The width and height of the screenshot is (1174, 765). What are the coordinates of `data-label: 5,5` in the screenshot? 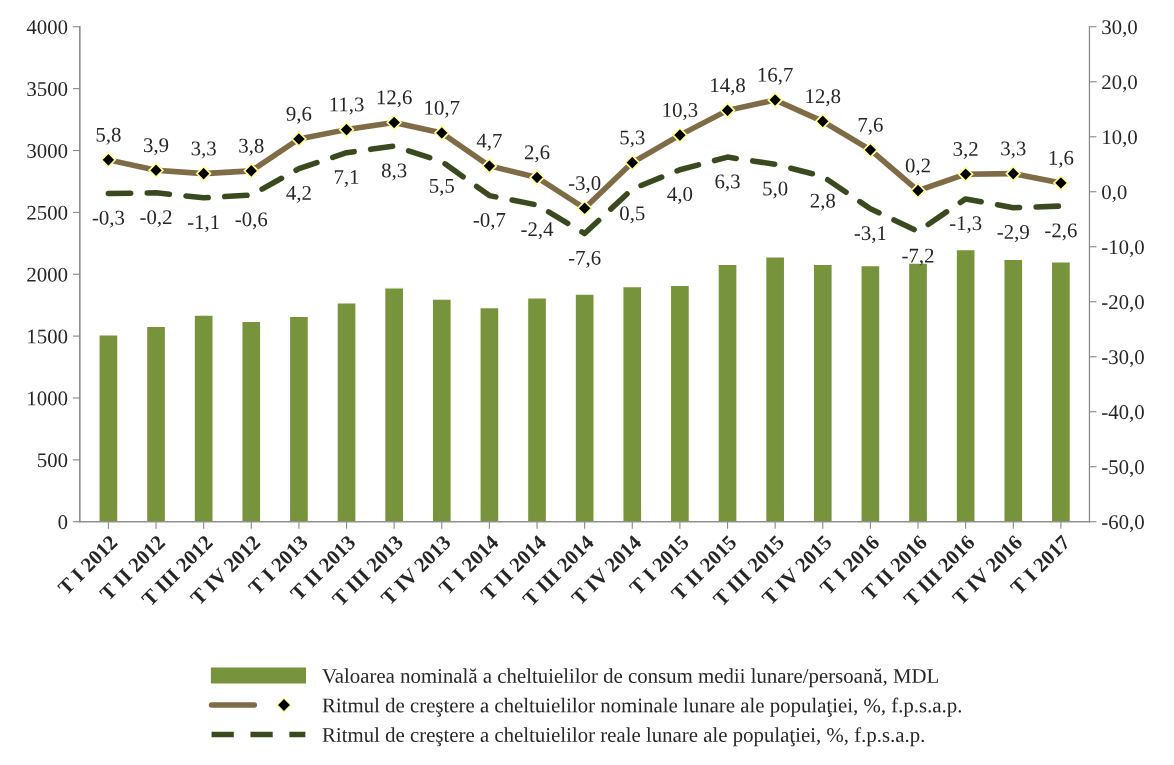 It's located at (441, 187).